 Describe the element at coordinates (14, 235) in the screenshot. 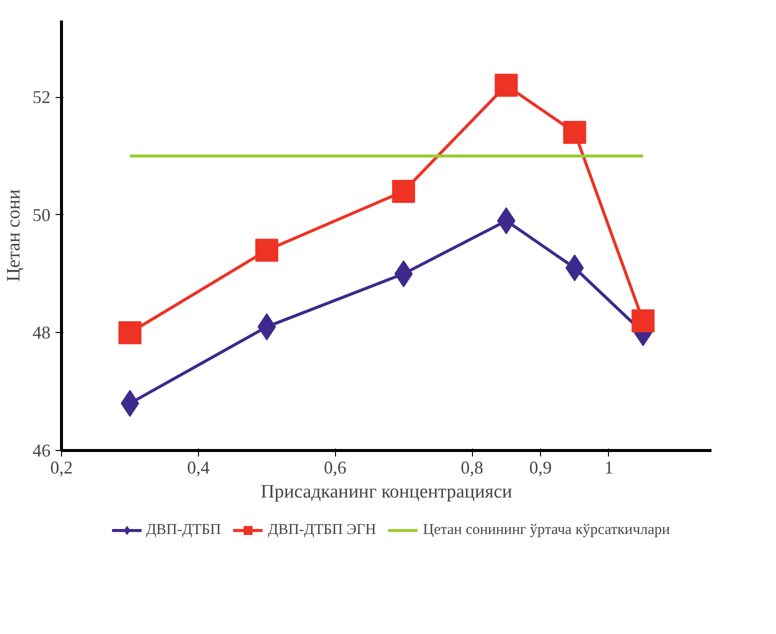

I see `y-axis-title: Цетан сони` at that location.